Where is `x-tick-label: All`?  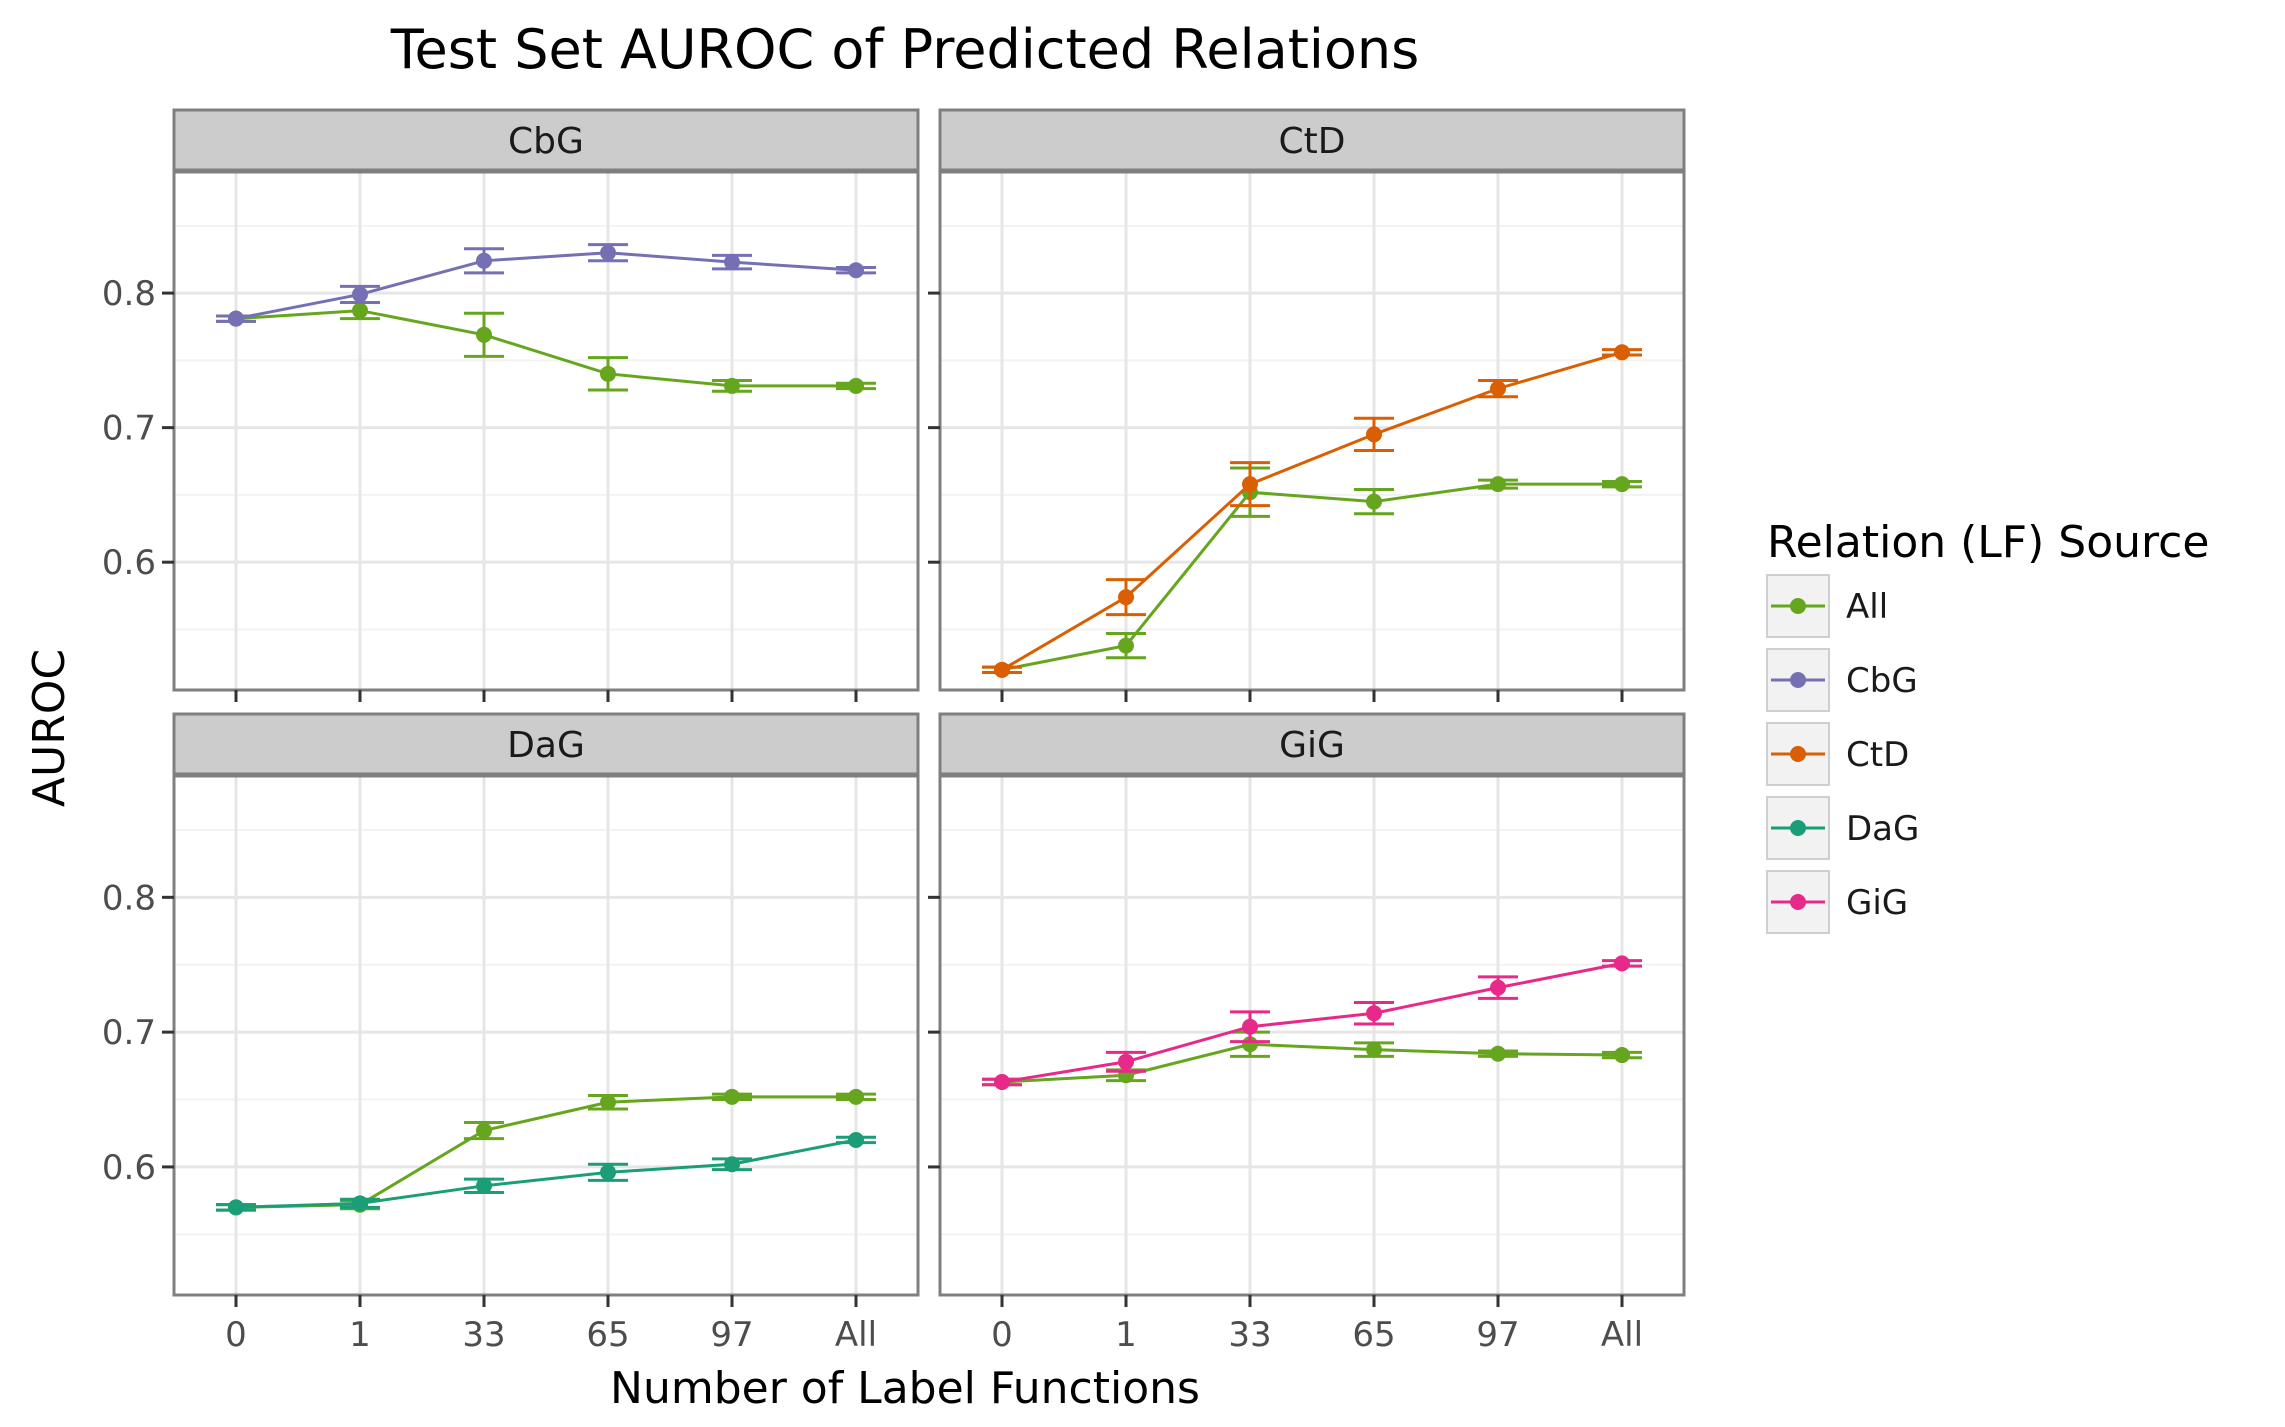
x-tick-label: All is located at coordinates (856, 1335).